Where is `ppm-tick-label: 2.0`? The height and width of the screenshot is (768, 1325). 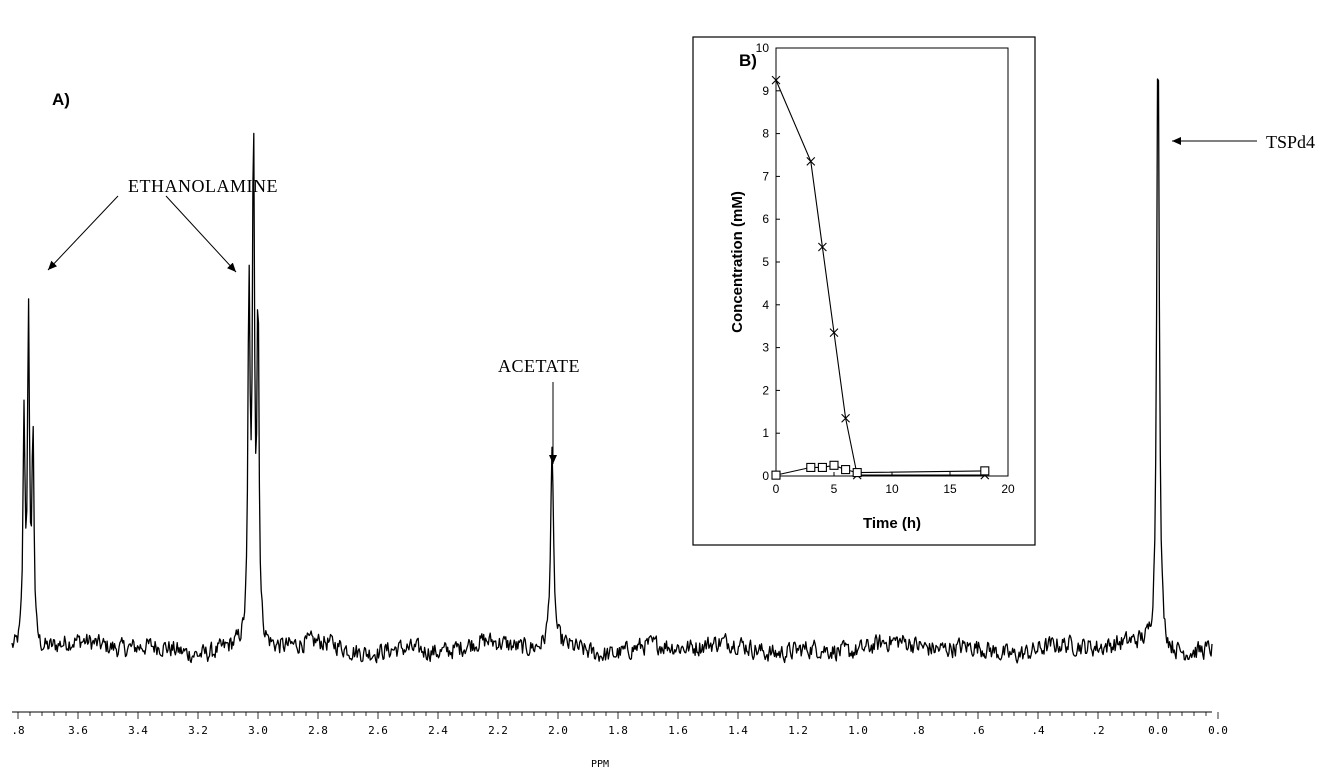
ppm-tick-label: 2.0 is located at coordinates (558, 730).